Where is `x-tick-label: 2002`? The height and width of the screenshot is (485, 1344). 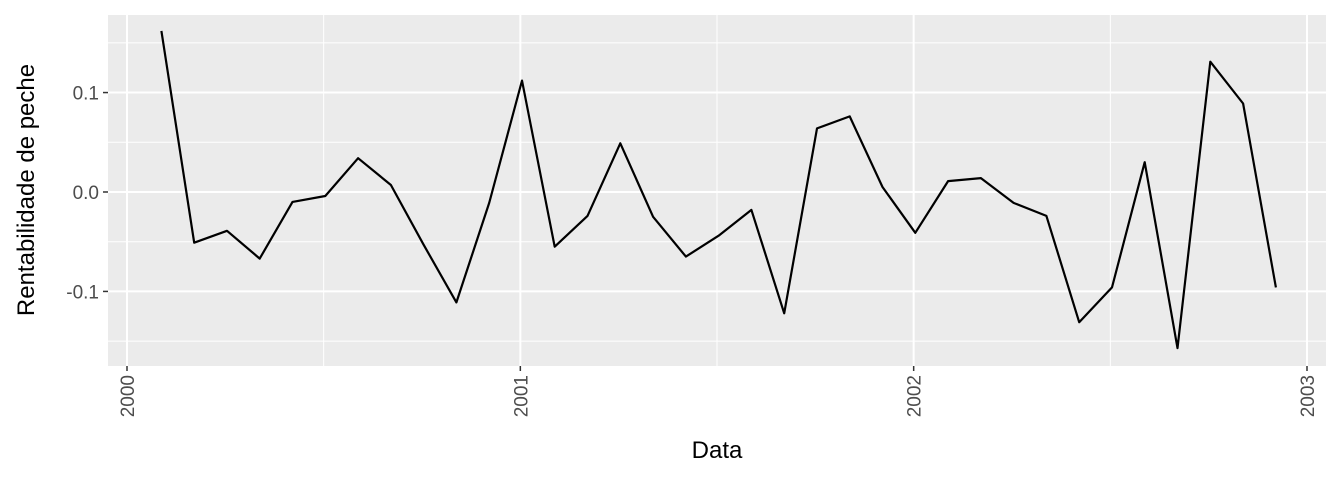 x-tick-label: 2002 is located at coordinates (915, 396).